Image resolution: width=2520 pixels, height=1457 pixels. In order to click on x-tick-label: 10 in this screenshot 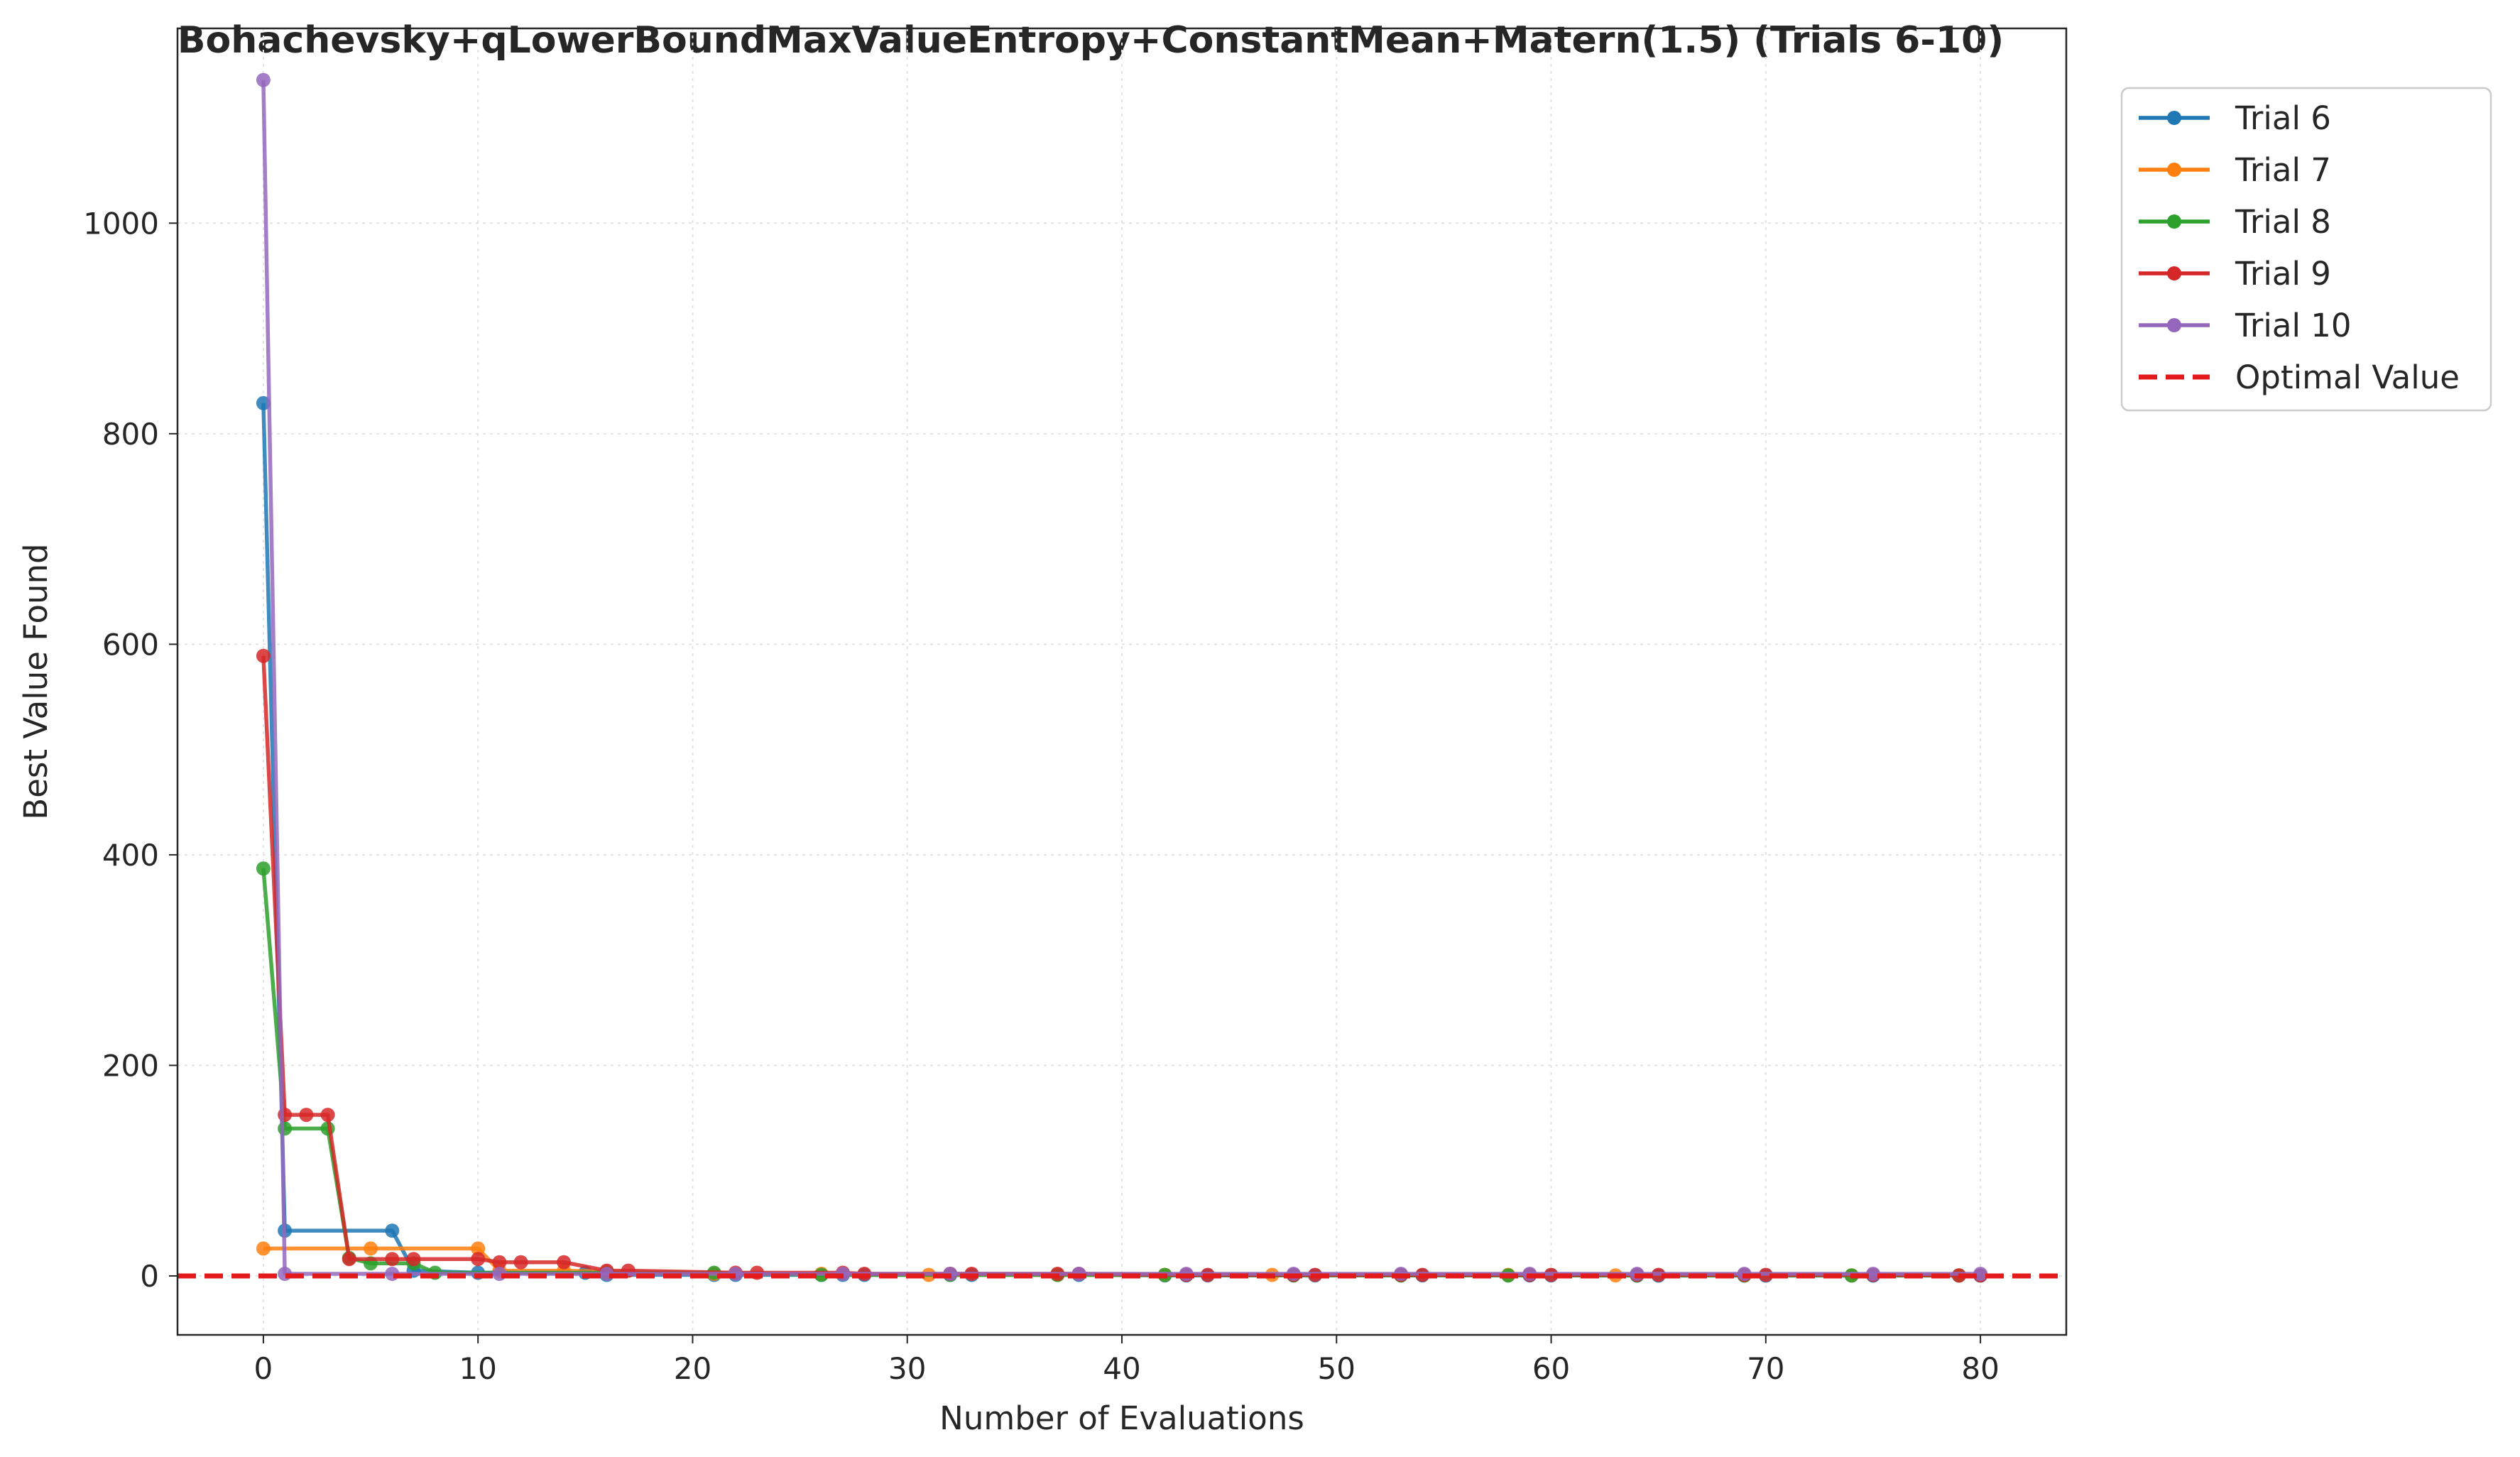, I will do `click(478, 1368)`.